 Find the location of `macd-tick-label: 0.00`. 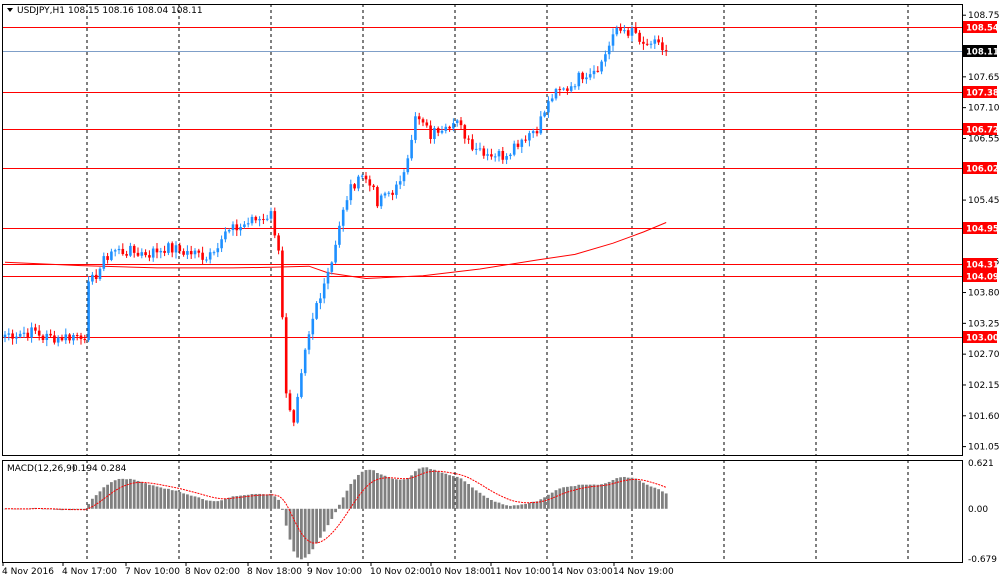

macd-tick-label: 0.00 is located at coordinates (978, 510).